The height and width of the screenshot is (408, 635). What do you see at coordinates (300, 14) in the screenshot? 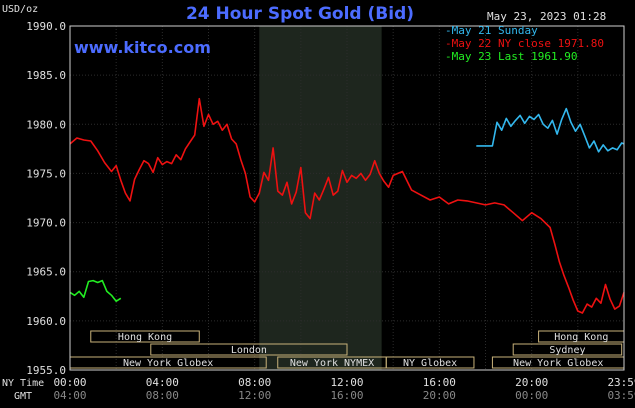
I see `chart-title: 24 Hour Spot Gold (Bid)` at bounding box center [300, 14].